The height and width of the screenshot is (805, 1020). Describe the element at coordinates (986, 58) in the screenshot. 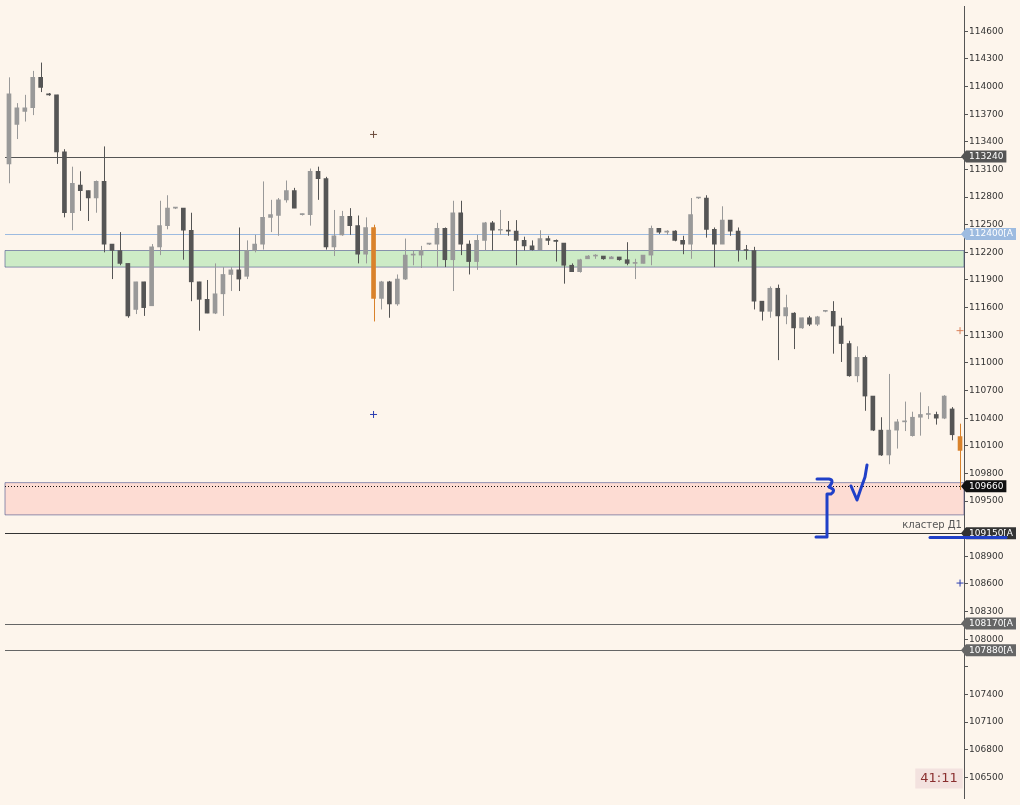

I see `y-tick-label: 114300` at that location.